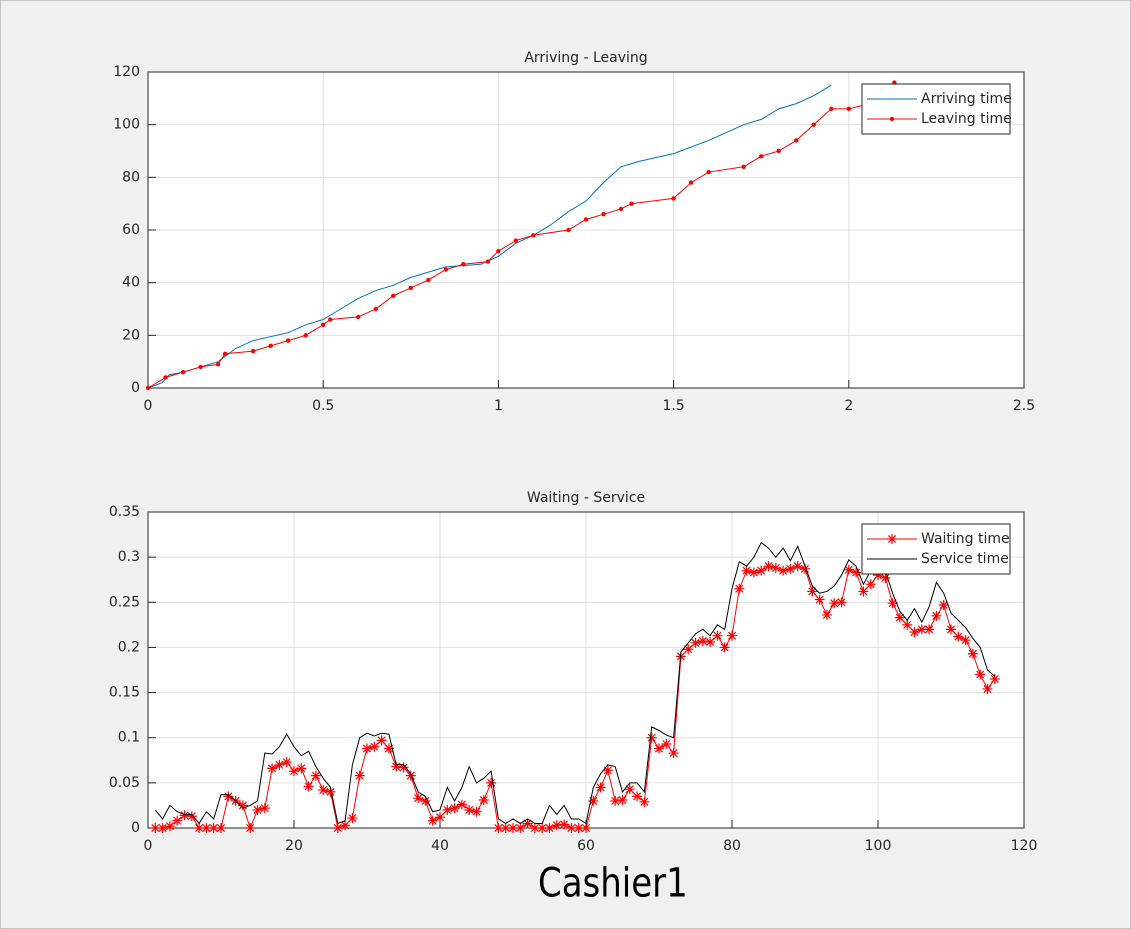  What do you see at coordinates (878, 846) in the screenshot?
I see `x-tick-label: 100` at bounding box center [878, 846].